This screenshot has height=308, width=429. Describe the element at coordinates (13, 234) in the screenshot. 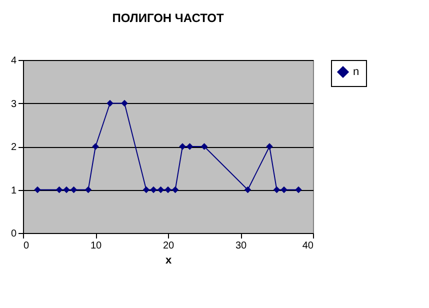

I see `y-tick-label: 0` at that location.